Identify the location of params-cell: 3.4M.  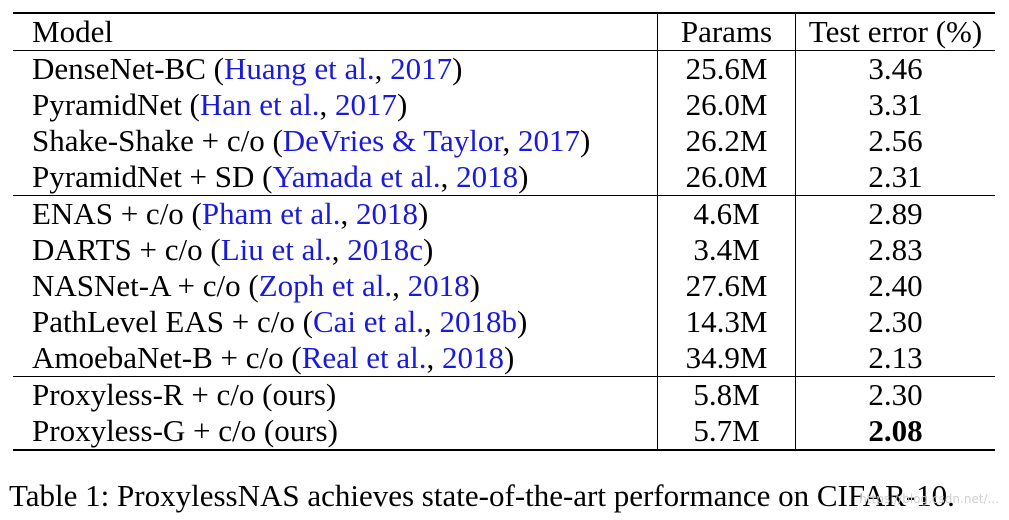
(726, 250).